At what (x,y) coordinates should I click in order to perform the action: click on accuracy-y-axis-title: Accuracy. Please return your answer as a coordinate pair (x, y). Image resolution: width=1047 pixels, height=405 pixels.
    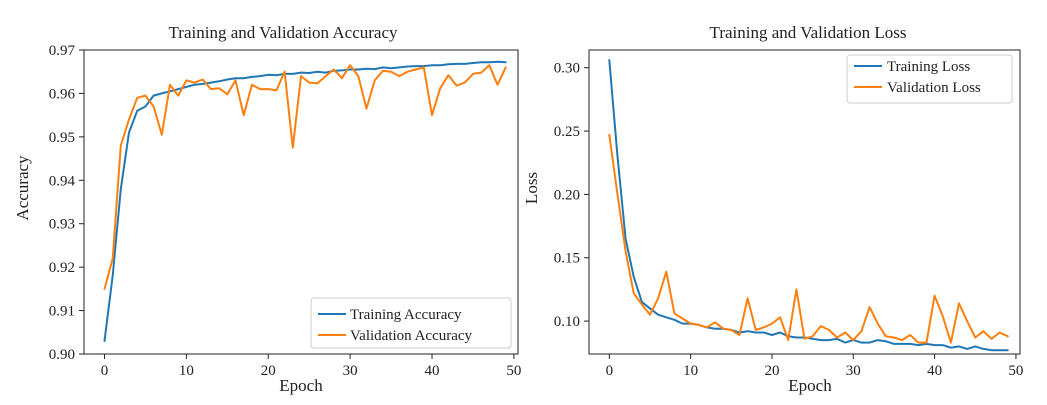
    Looking at the image, I should click on (22, 188).